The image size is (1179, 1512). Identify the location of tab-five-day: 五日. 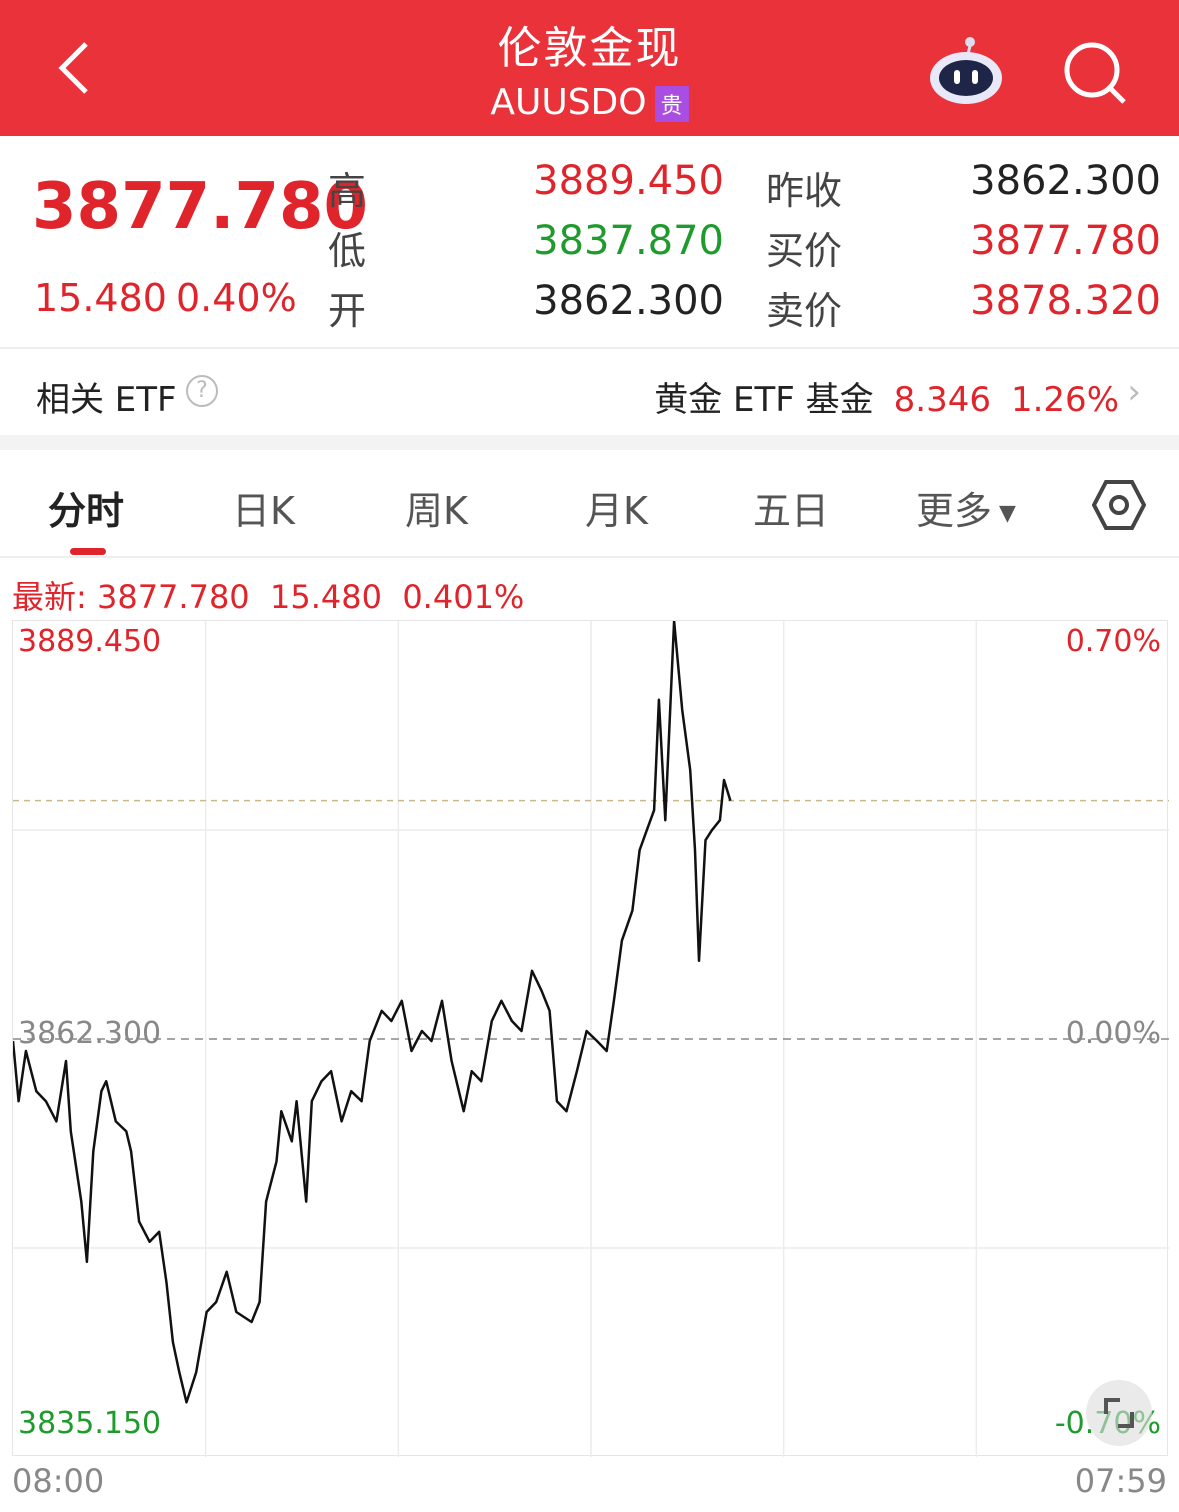
(791, 511).